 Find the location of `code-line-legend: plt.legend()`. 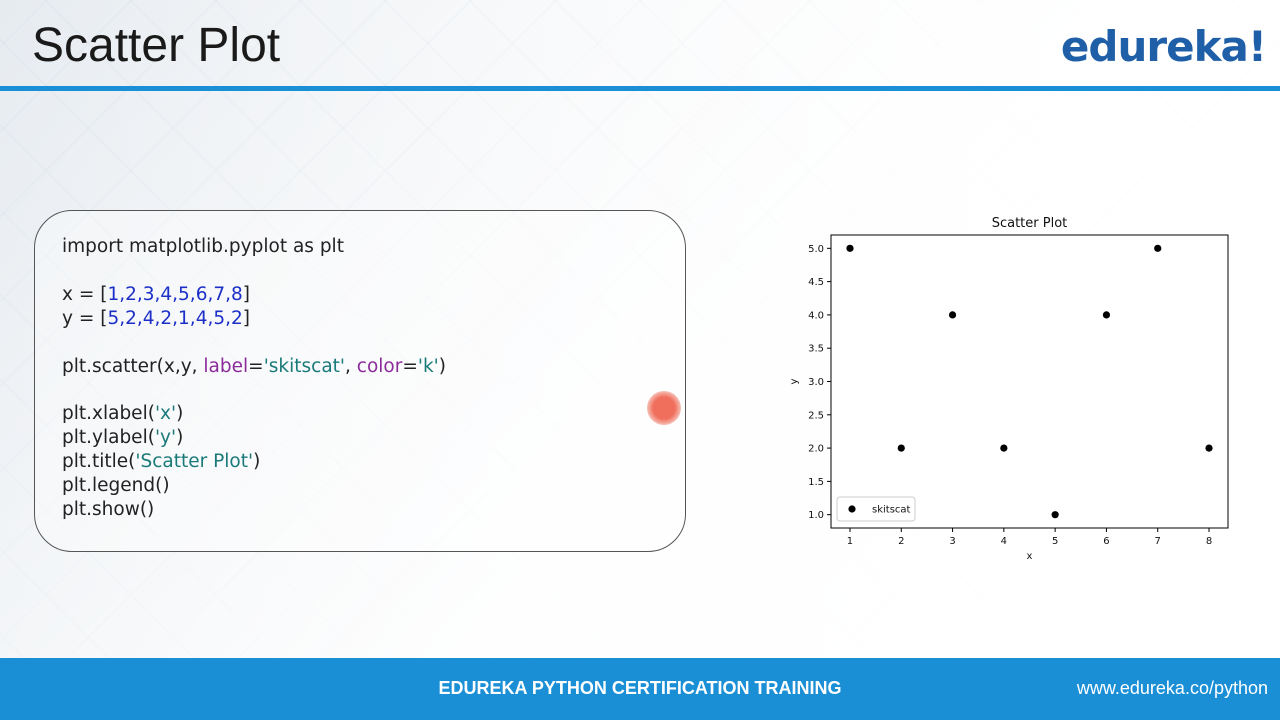

code-line-legend: plt.legend() is located at coordinates (116, 485).